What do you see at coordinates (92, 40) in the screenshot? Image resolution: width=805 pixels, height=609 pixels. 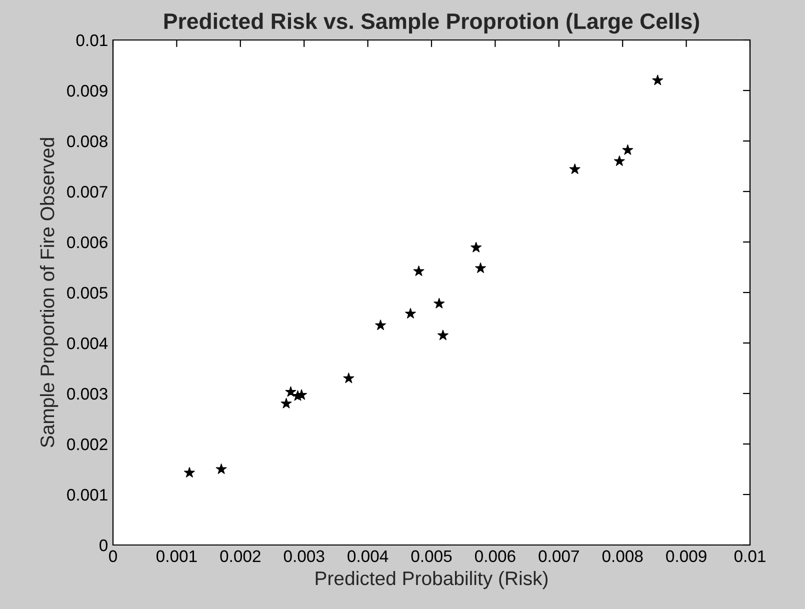 I see `y-tick-label: 0.01` at bounding box center [92, 40].